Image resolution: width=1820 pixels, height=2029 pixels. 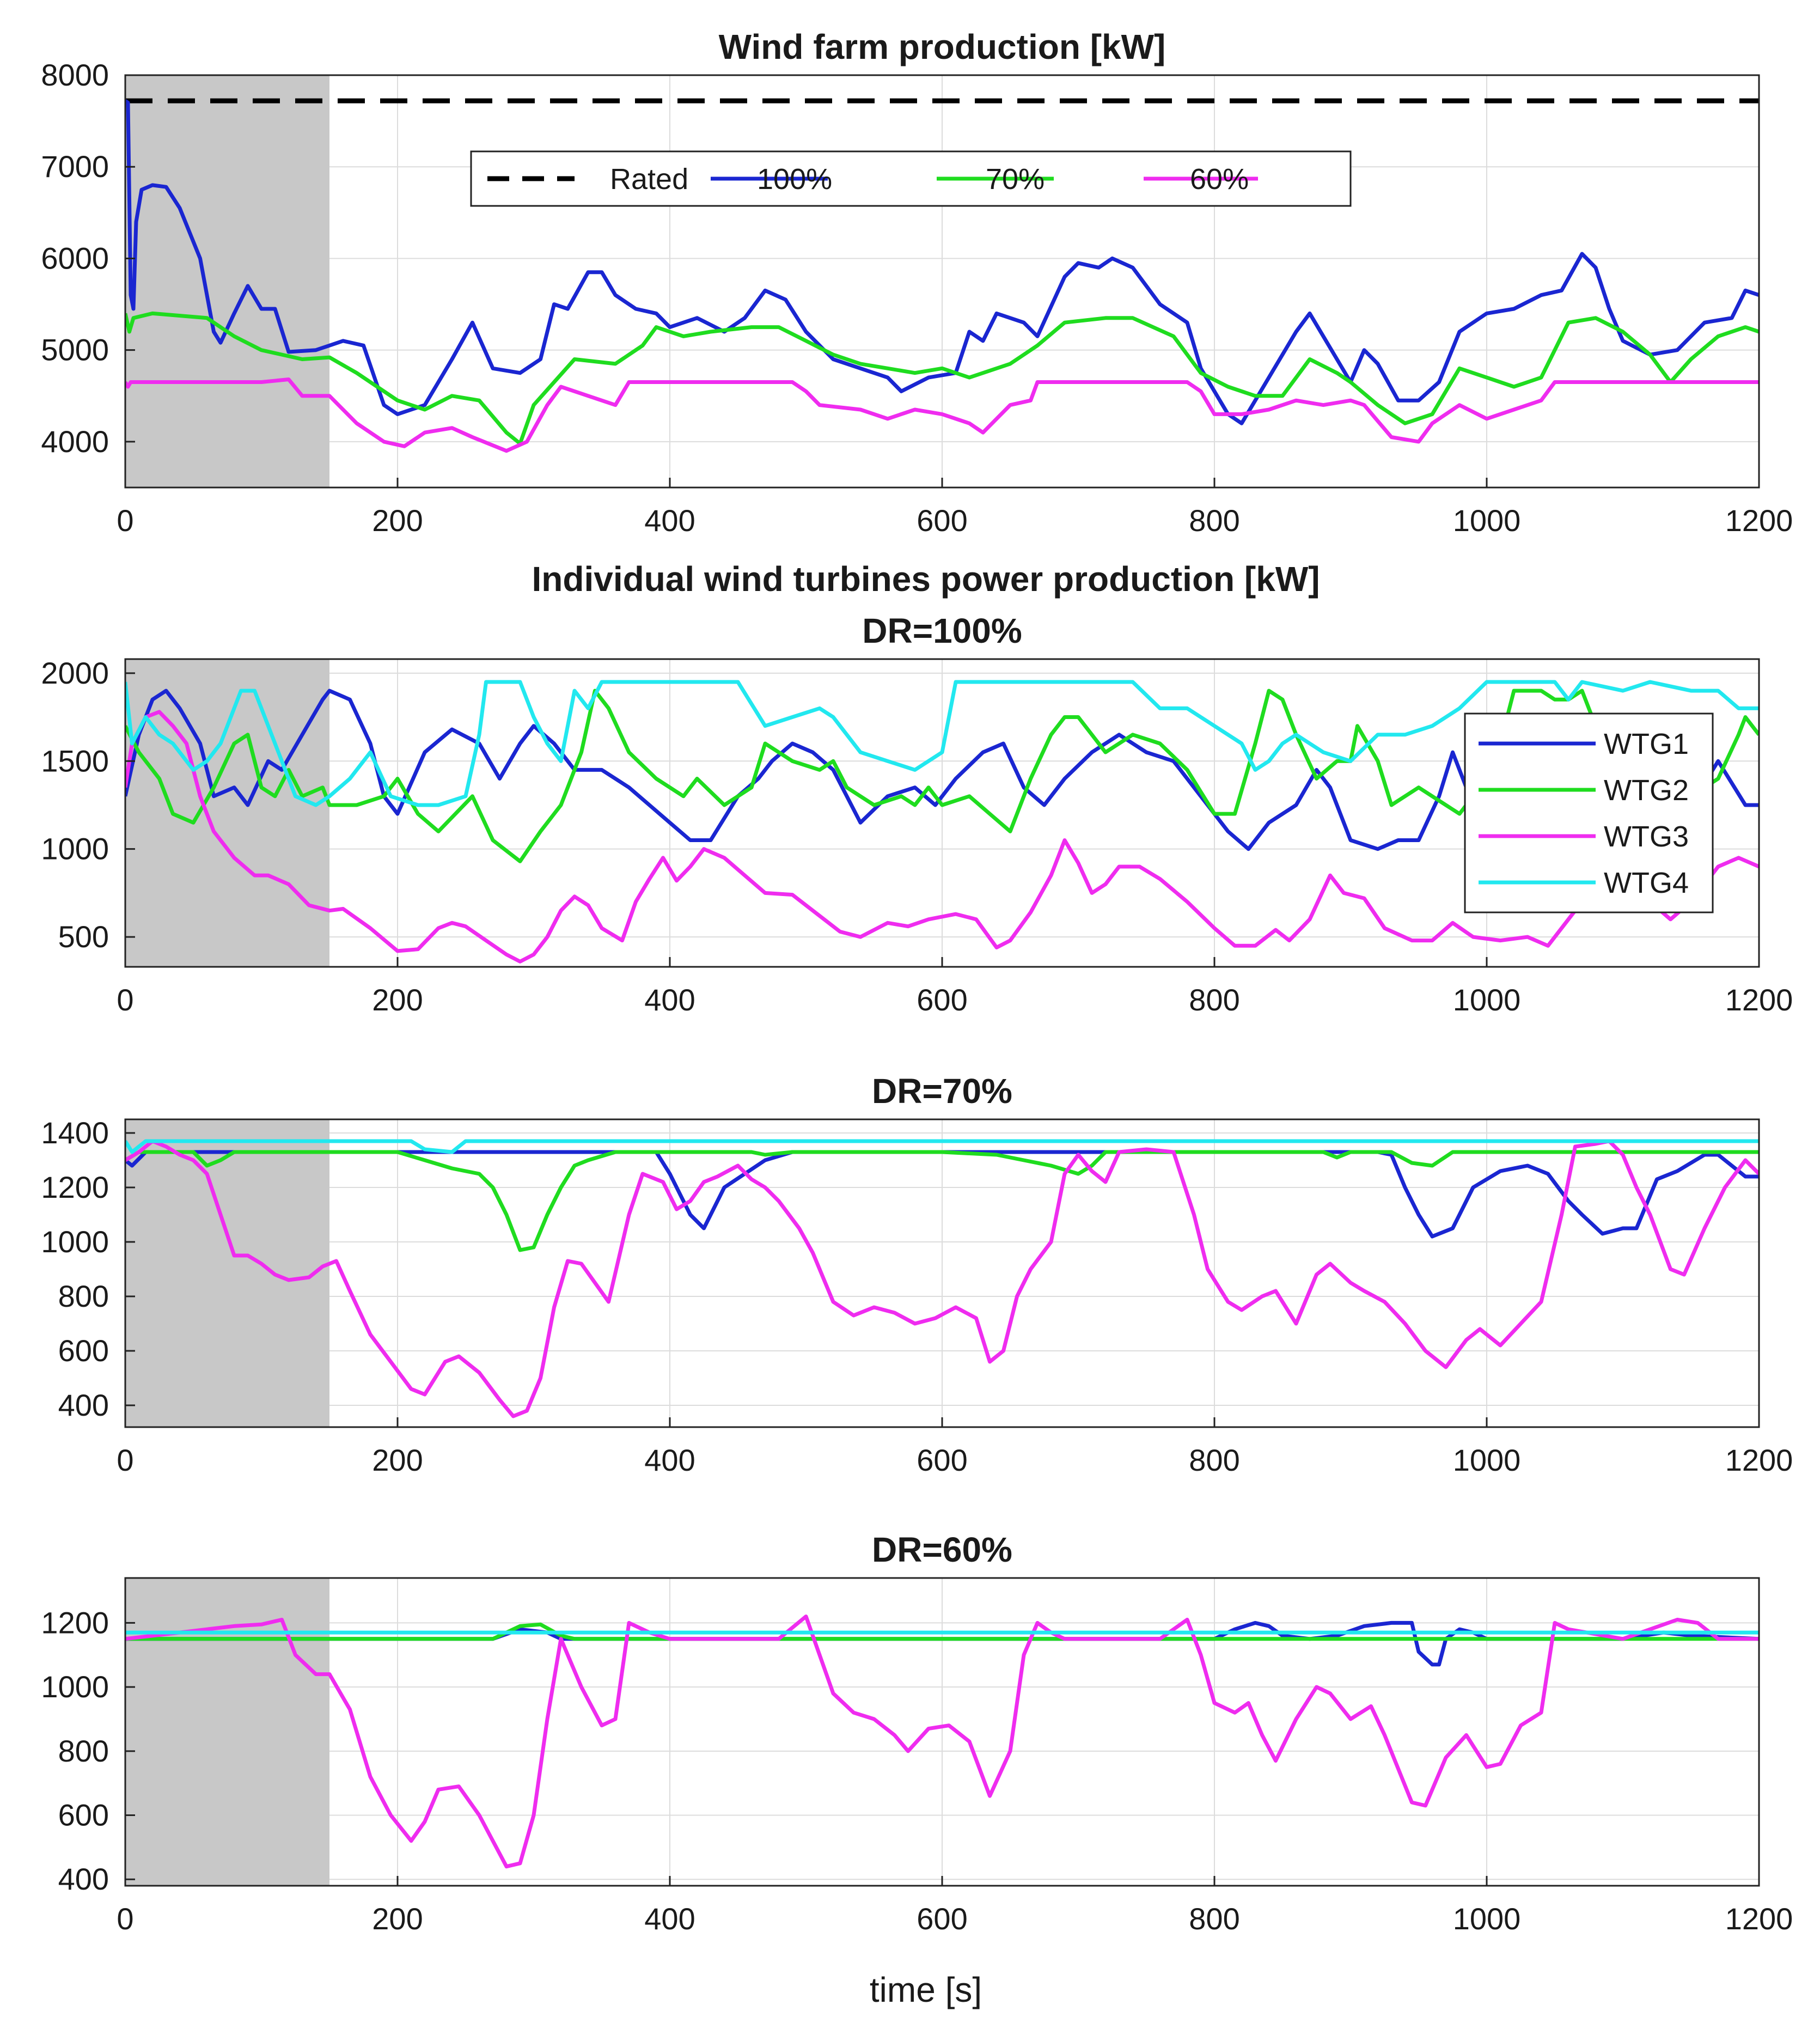 I want to click on legend-box, so click(x=1589, y=812).